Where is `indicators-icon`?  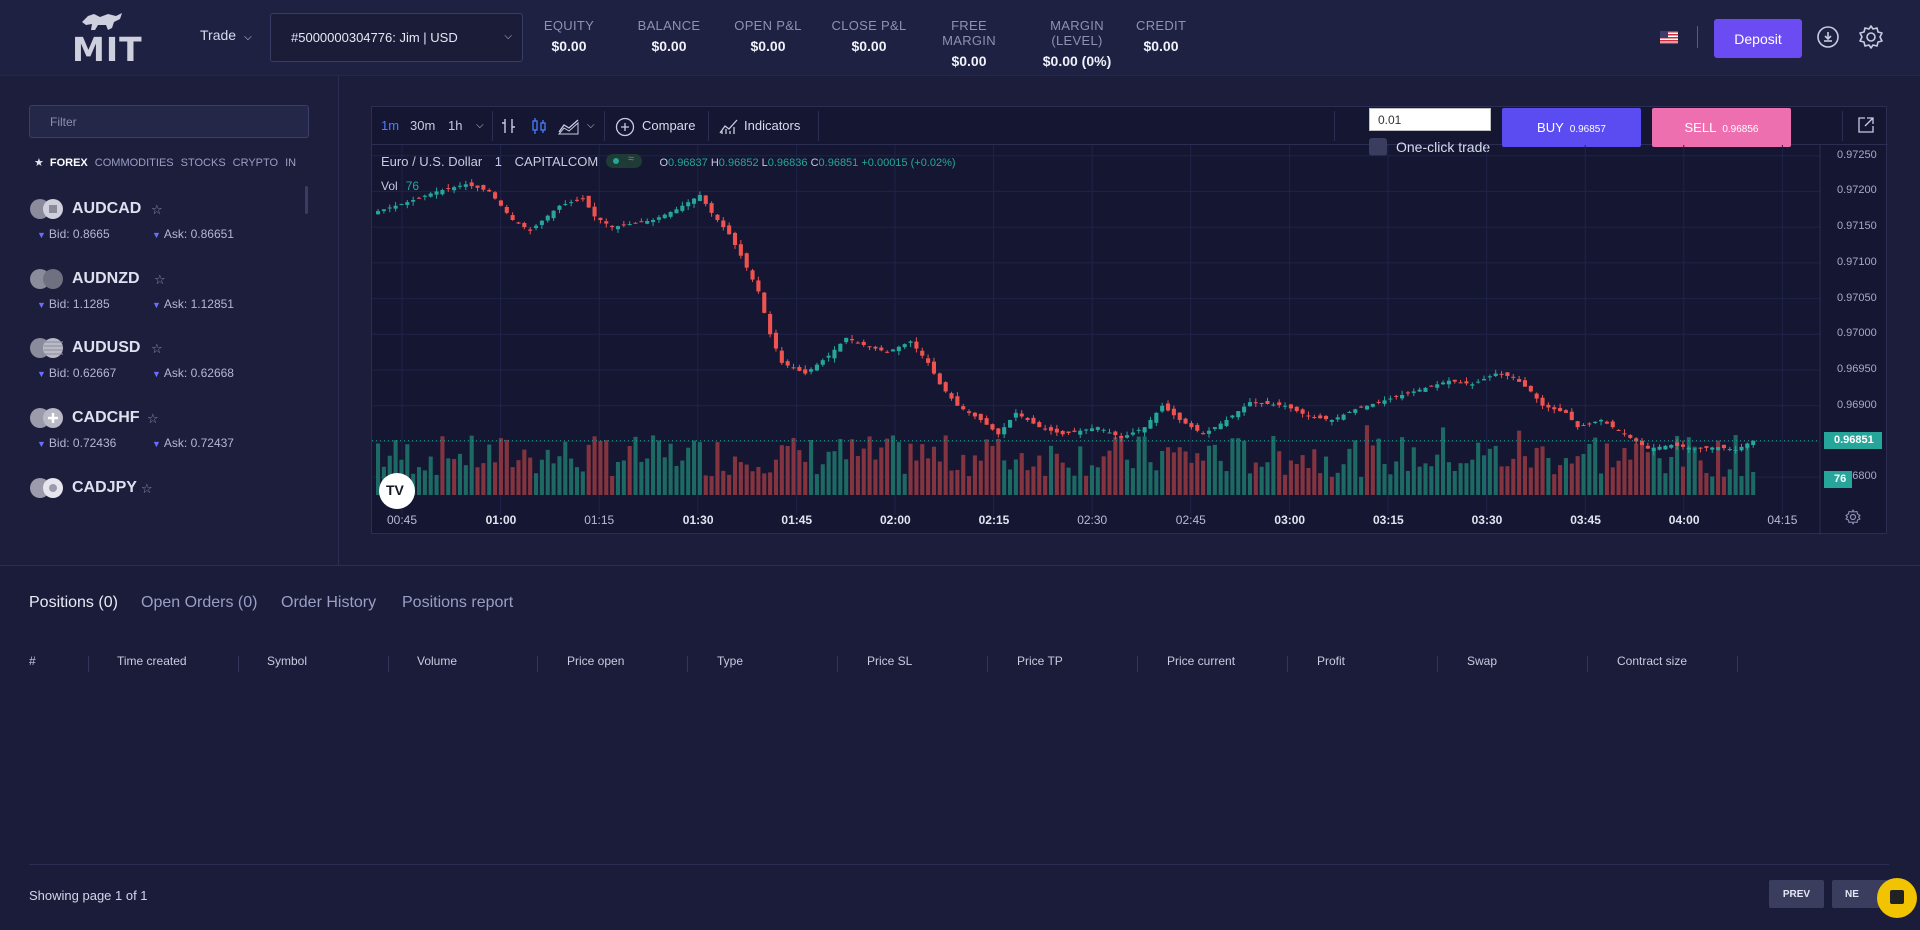
indicators-icon is located at coordinates (729, 126).